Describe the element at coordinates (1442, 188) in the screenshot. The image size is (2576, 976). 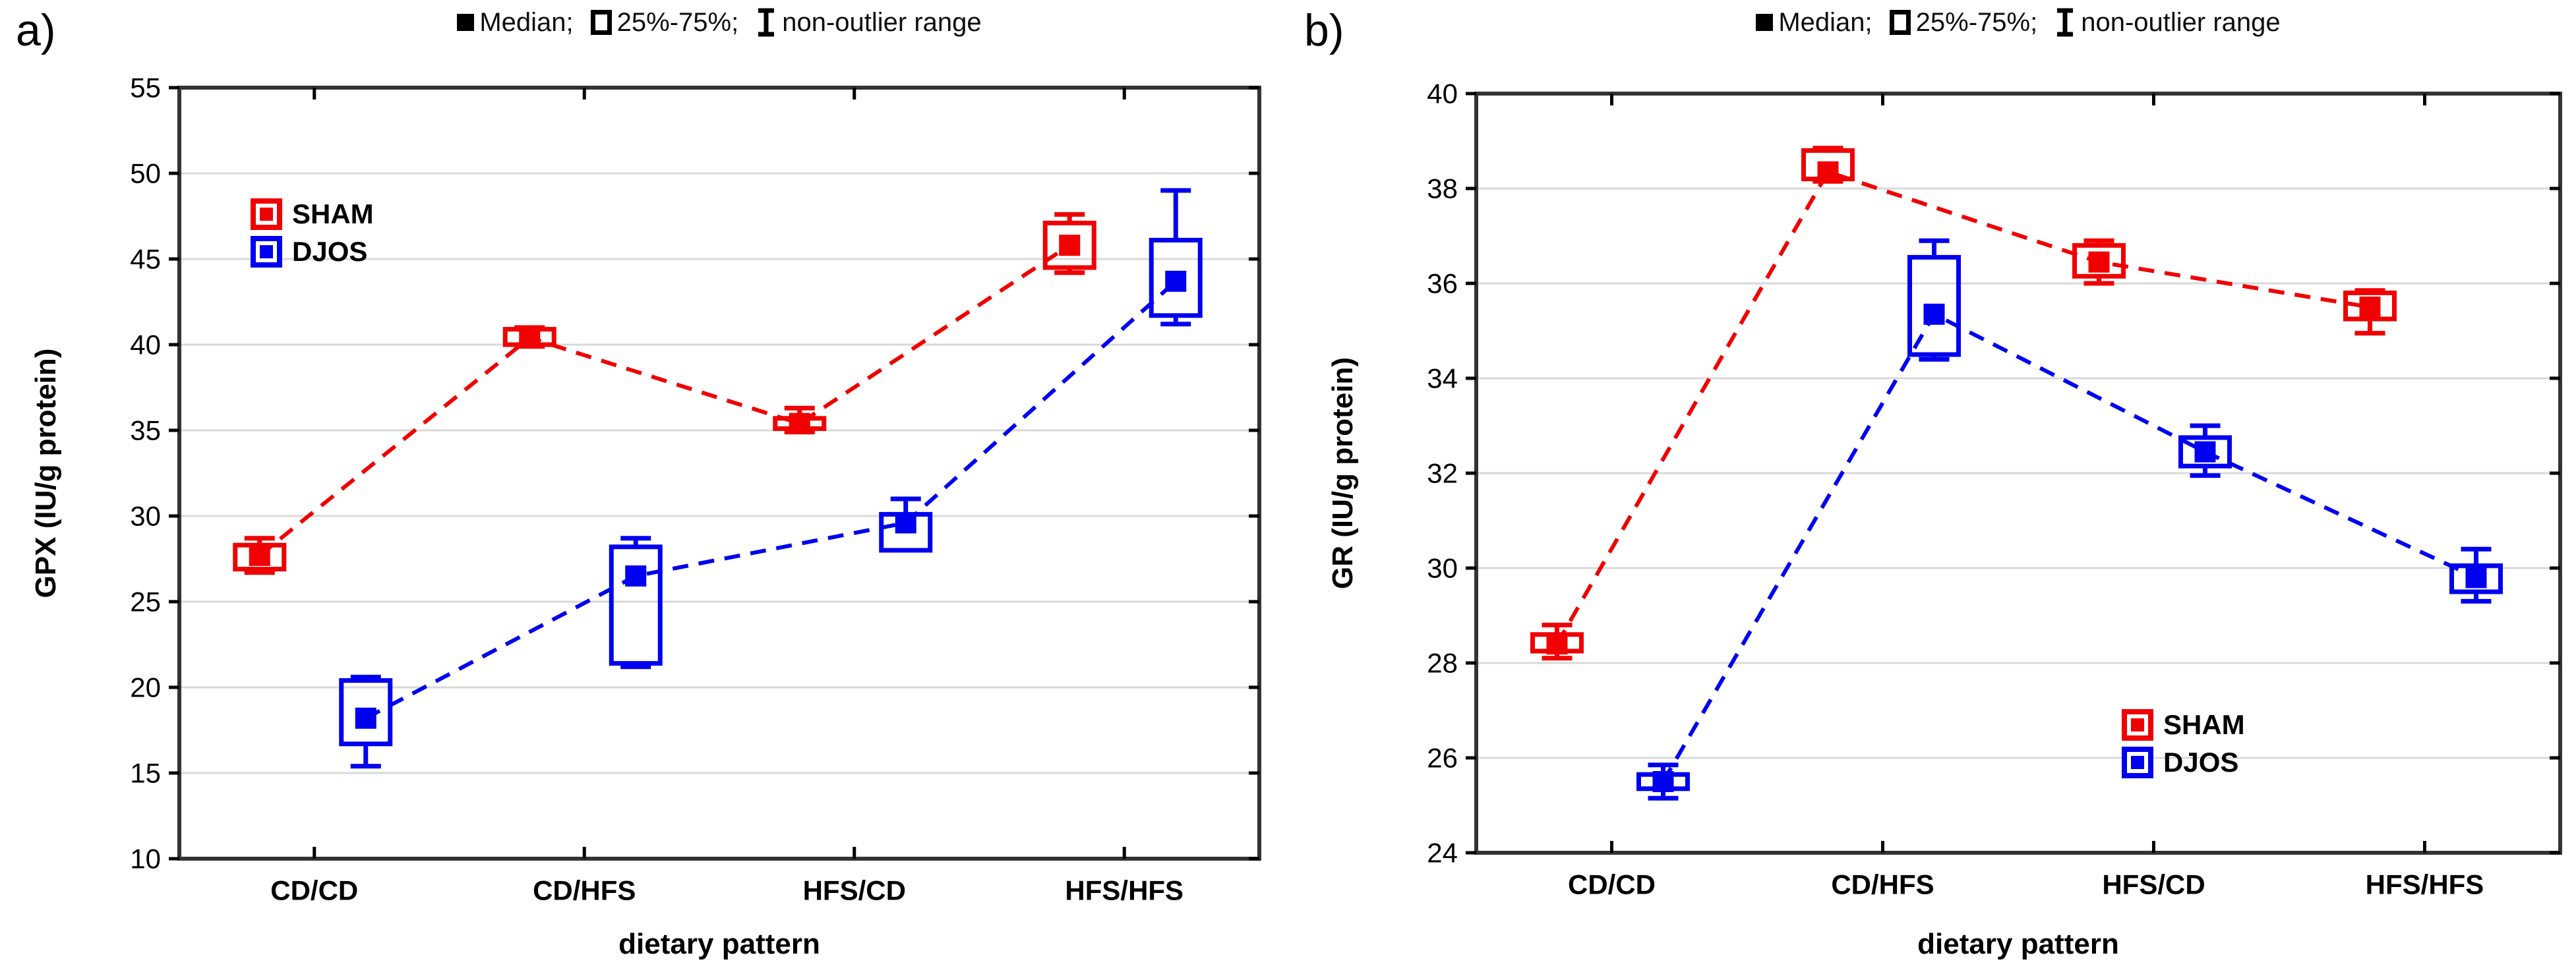
I see `y-tick-label: 38` at that location.